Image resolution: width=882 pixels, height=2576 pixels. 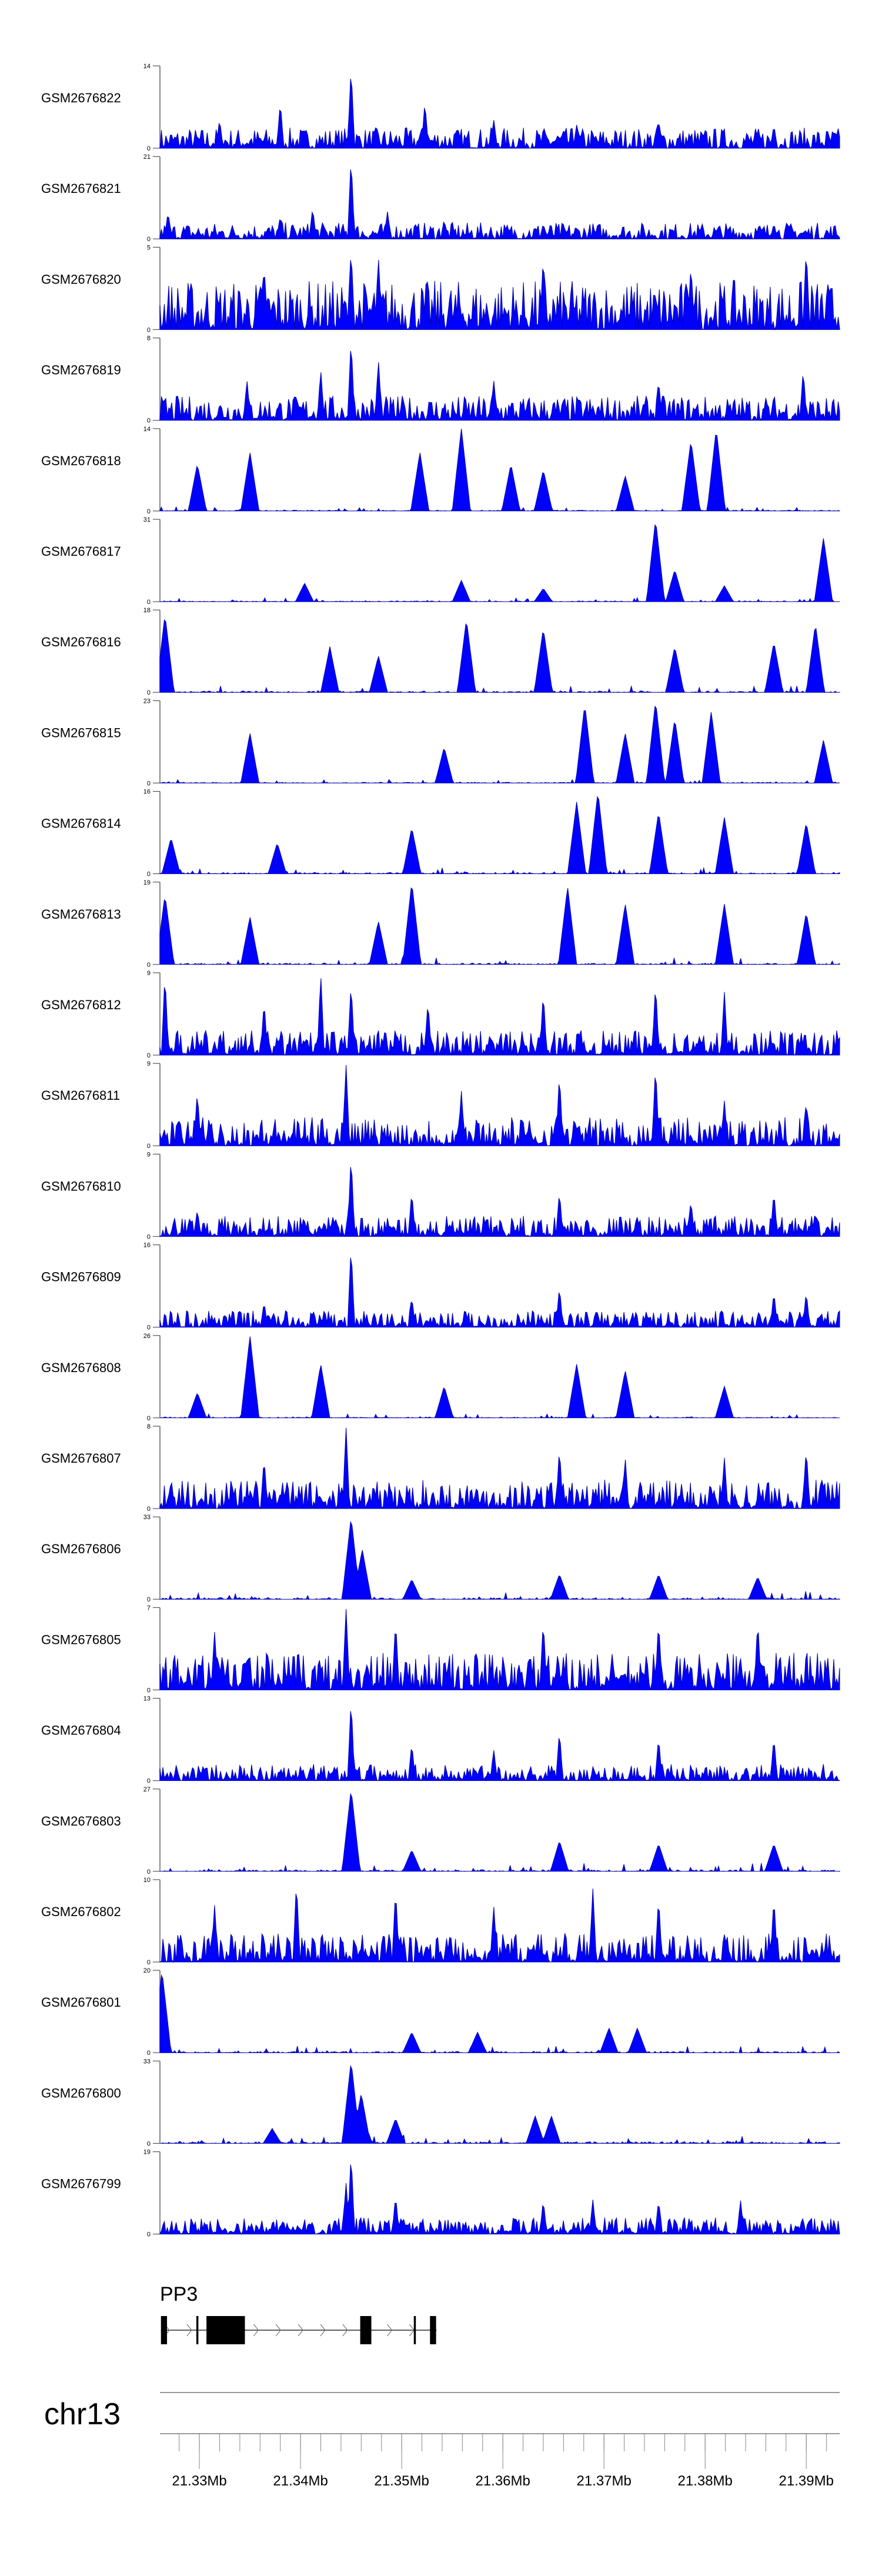 I want to click on y-max-label: 33, so click(x=147, y=1517).